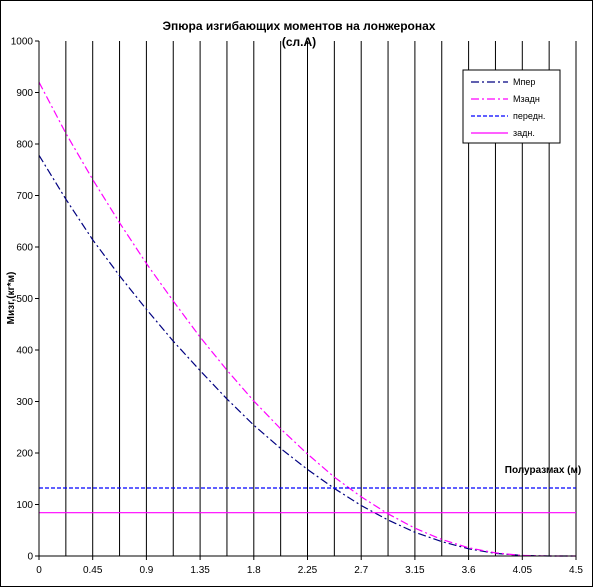 The image size is (593, 587). What do you see at coordinates (524, 133) in the screenshot?
I see `legend-entry-label: задн.` at bounding box center [524, 133].